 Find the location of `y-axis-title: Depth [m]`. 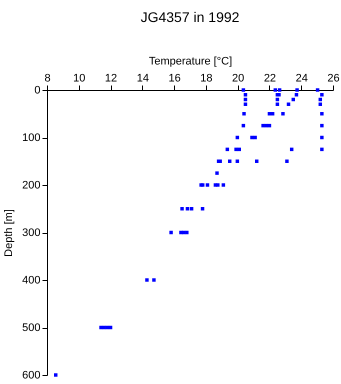

y-axis-title: Depth [m] is located at coordinates (9, 233).